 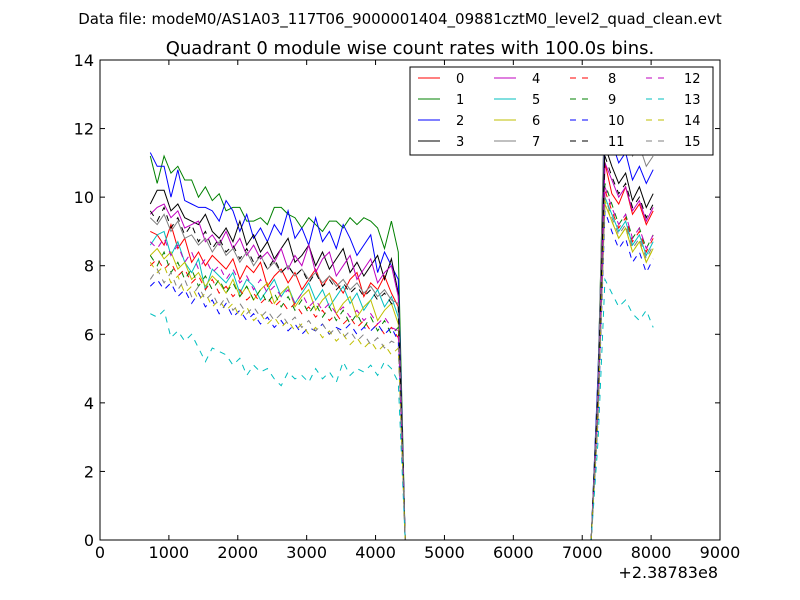 I want to click on legend-label-7: 7, so click(x=536, y=142).